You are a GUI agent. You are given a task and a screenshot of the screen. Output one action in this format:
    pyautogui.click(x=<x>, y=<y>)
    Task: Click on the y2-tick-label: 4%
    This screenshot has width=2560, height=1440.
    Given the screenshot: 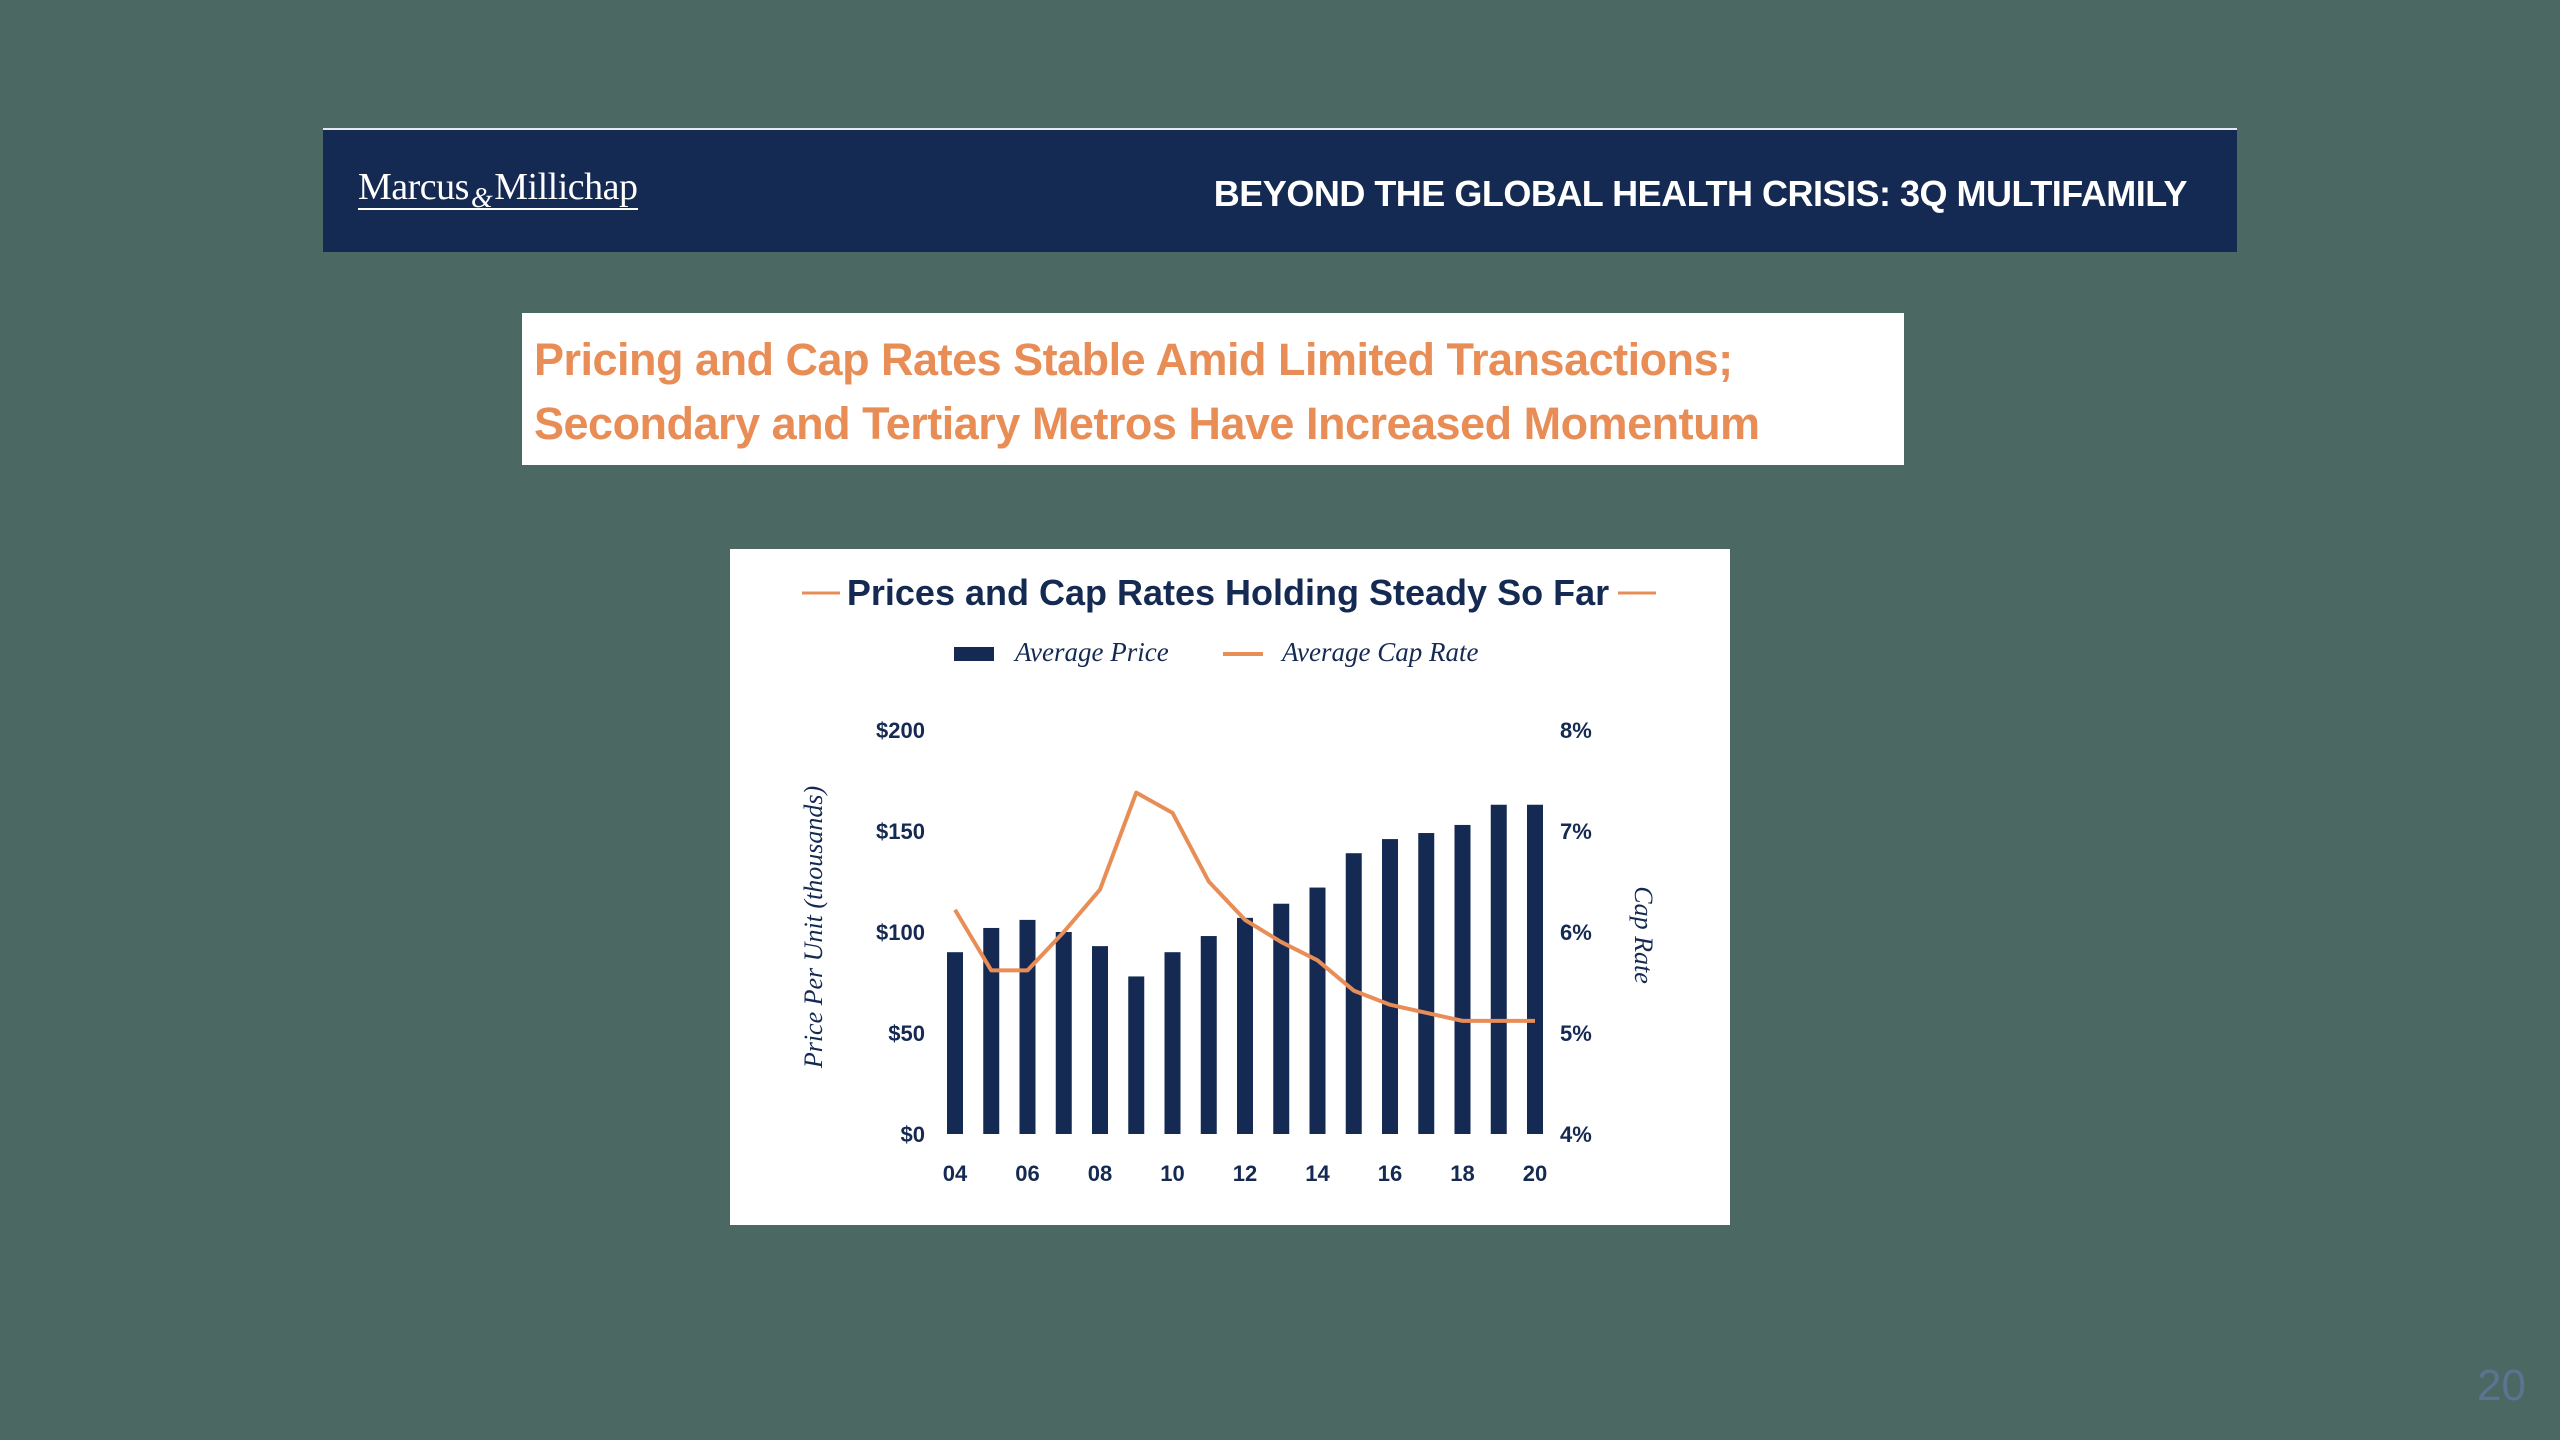 What is the action you would take?
    pyautogui.click(x=1576, y=1134)
    